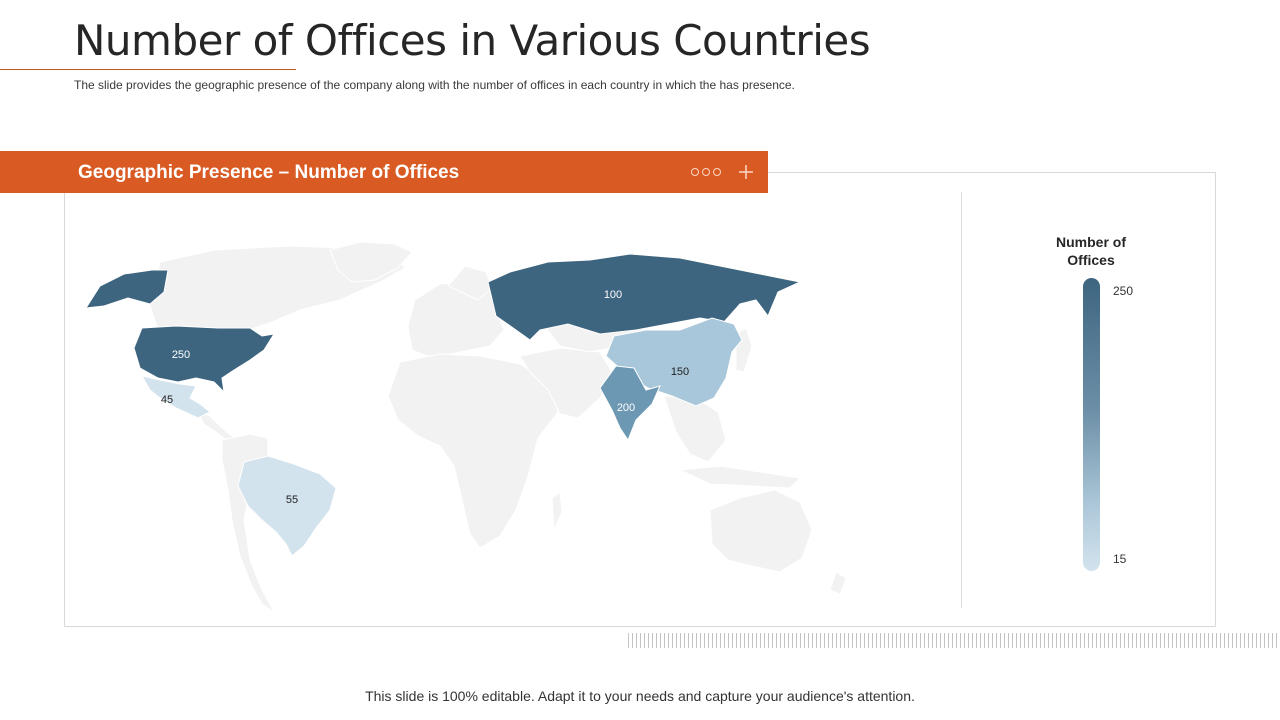 This screenshot has width=1280, height=720. I want to click on decorative-stripes, so click(954, 640).